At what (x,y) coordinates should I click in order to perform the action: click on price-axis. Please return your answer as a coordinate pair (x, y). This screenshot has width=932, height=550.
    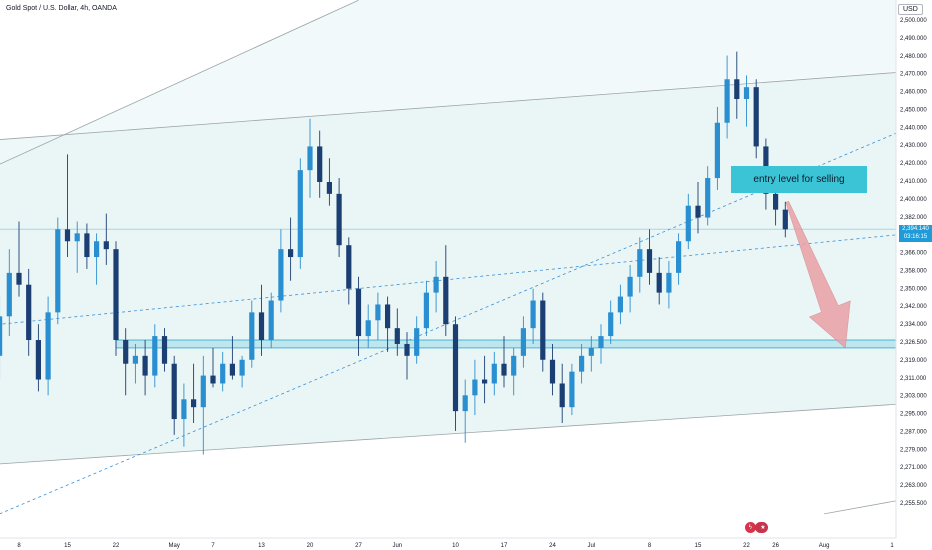
    Looking at the image, I should click on (914, 275).